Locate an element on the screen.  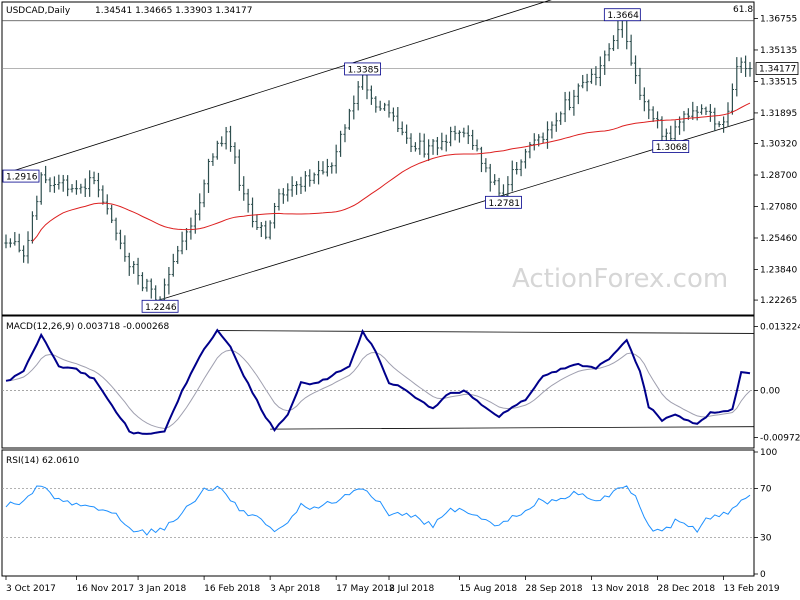
price-axis-tick-label: 1.36755 is located at coordinates (778, 19).